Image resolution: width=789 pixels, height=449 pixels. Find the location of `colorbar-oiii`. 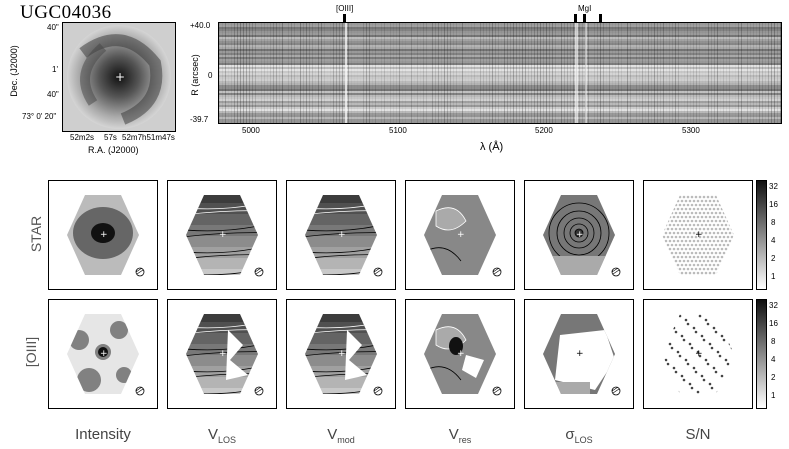

colorbar-oiii is located at coordinates (761, 354).